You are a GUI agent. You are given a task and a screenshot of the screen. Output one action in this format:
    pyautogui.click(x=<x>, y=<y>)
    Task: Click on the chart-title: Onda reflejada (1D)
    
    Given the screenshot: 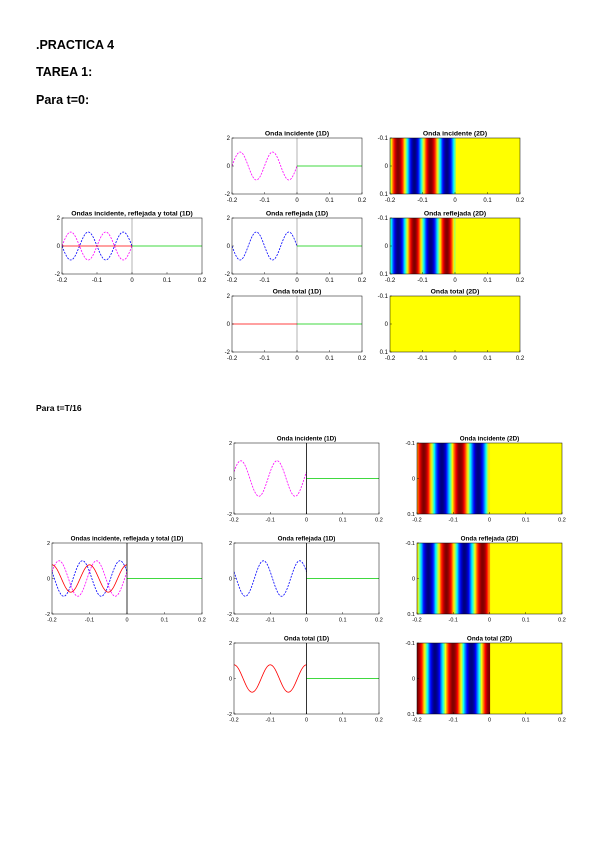 What is the action you would take?
    pyautogui.click(x=297, y=214)
    